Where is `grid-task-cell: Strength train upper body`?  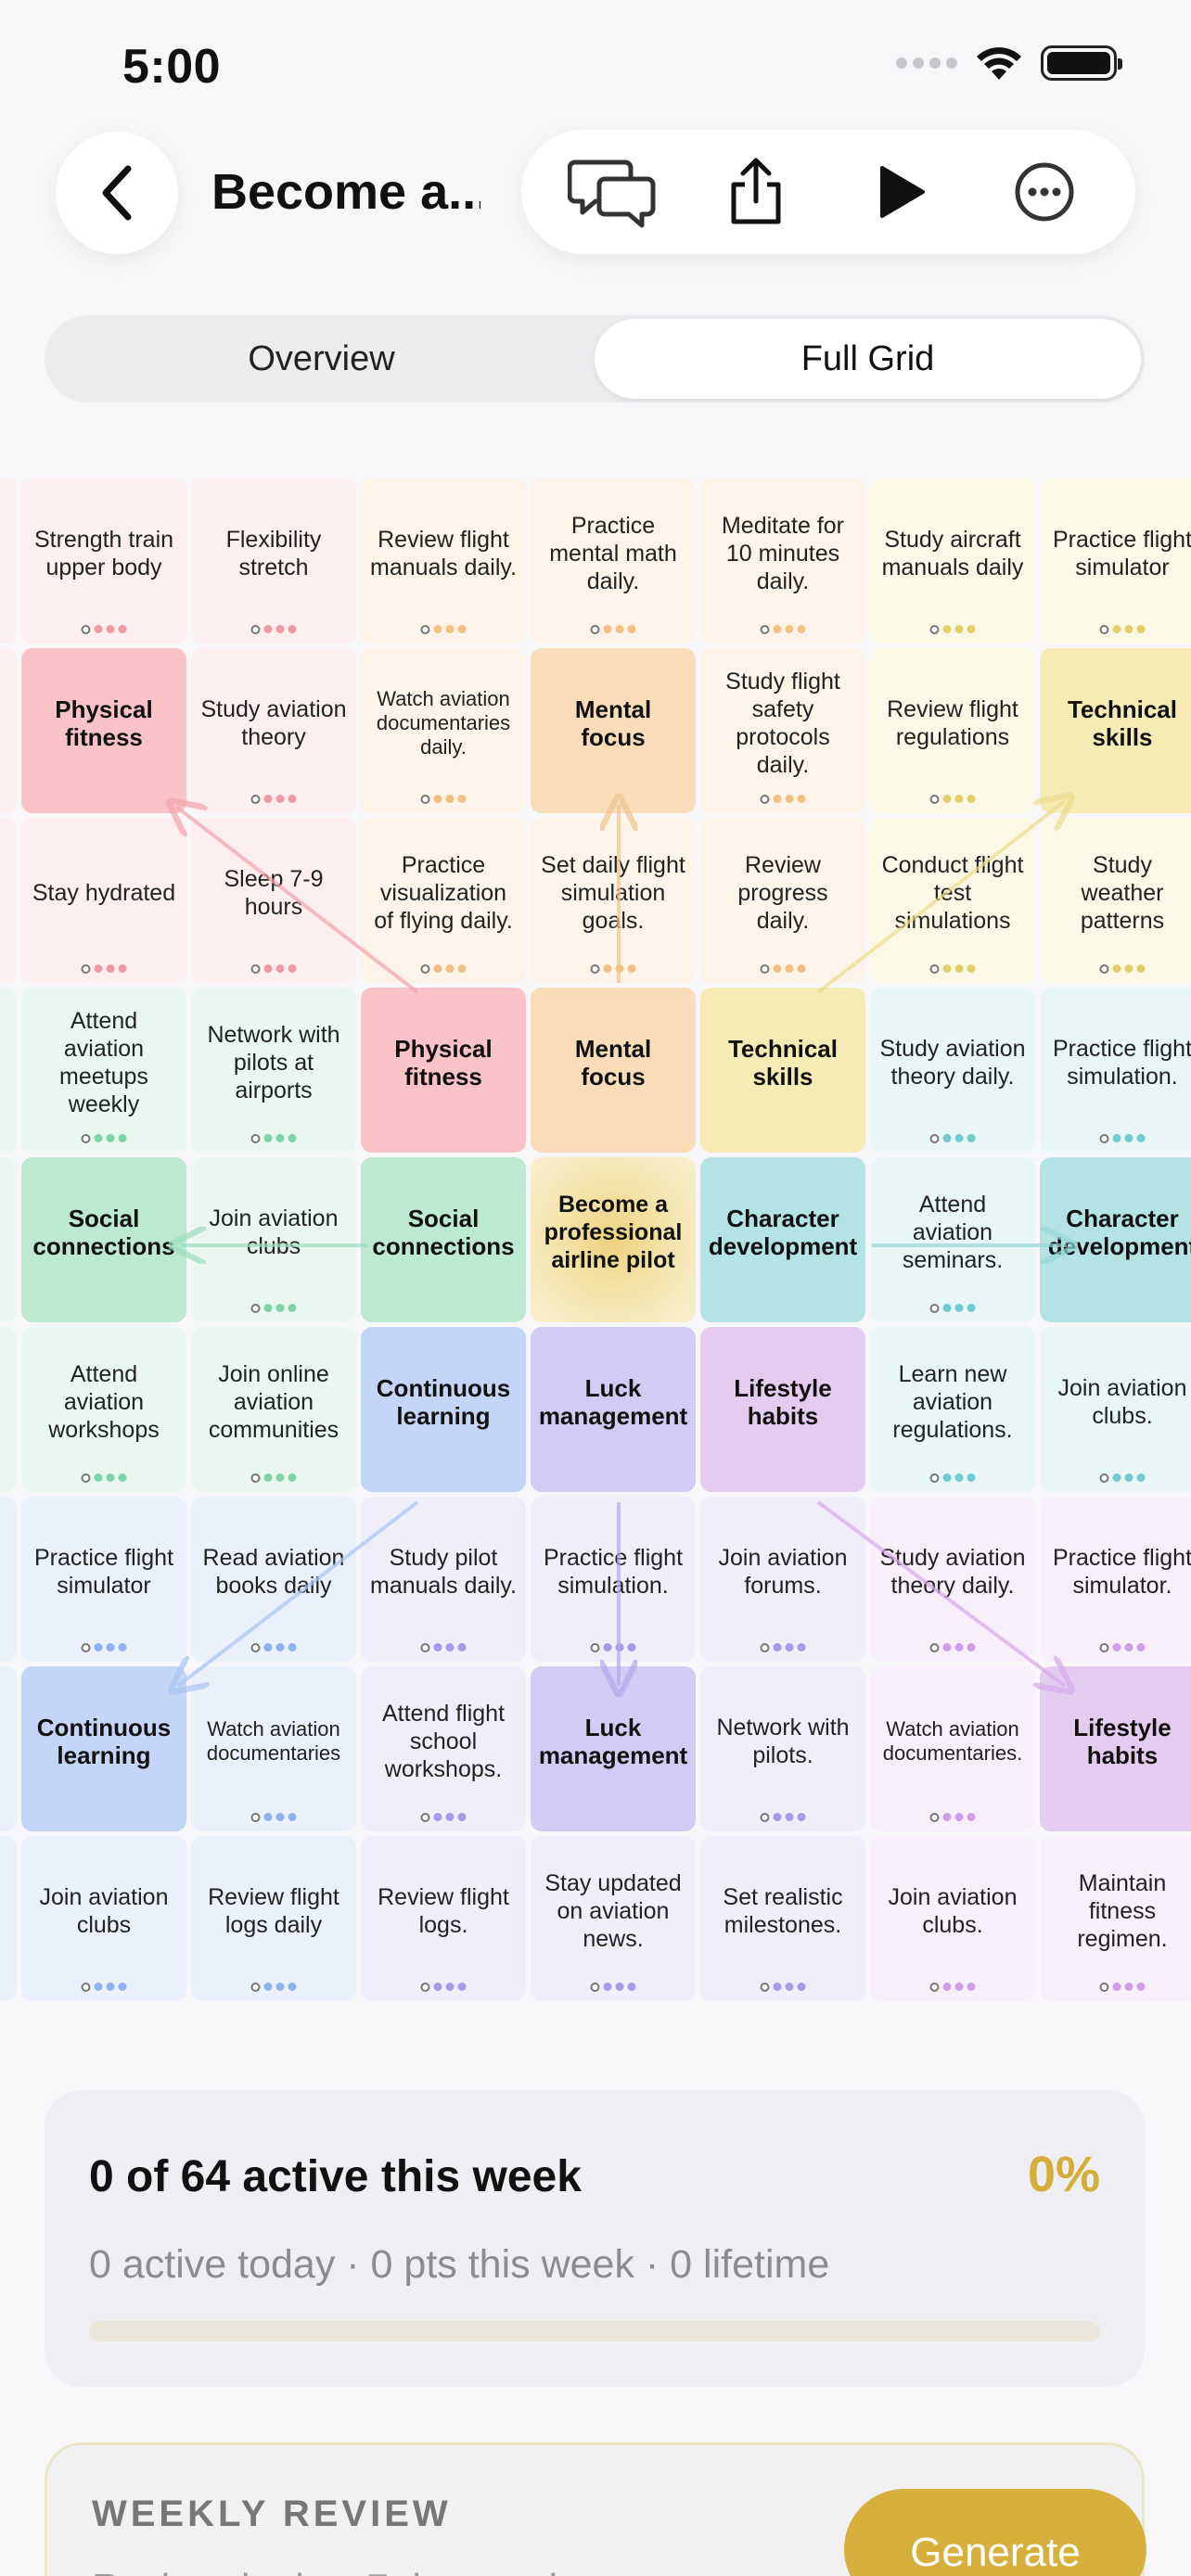
grid-task-cell: Strength train upper body is located at coordinates (103, 561).